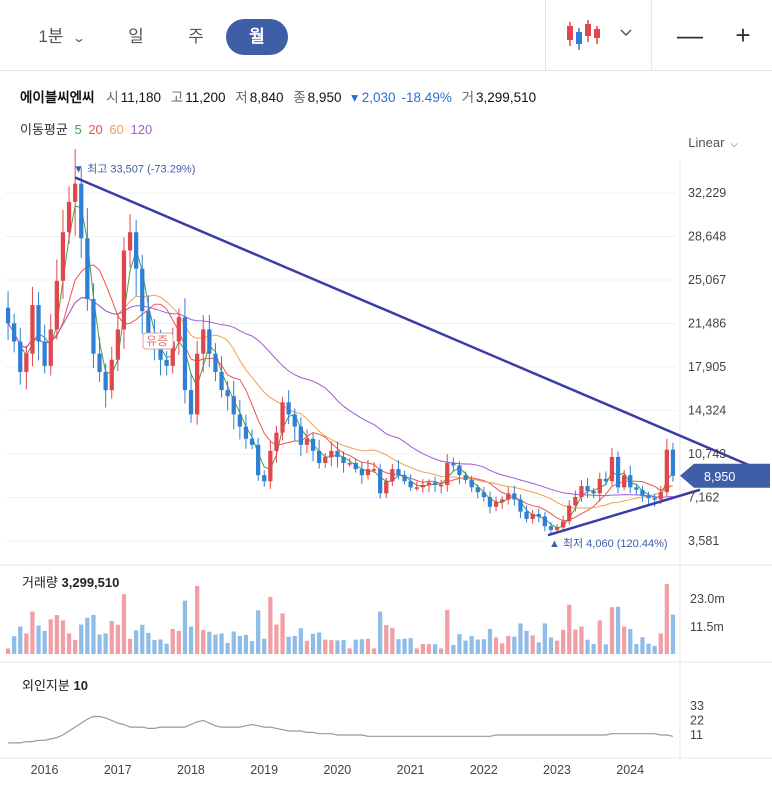 This screenshot has height=795, width=772. Describe the element at coordinates (46, 685) in the screenshot. I see `foreign-title: 외인지분` at that location.